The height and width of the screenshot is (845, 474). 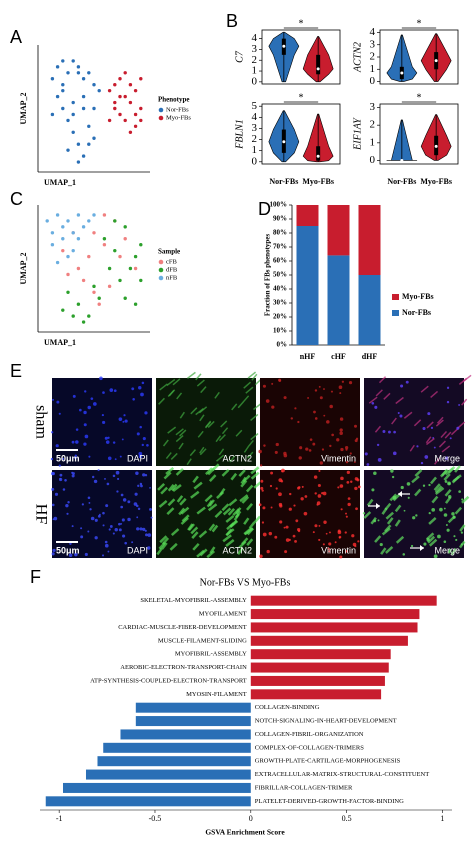 I want to click on panel-label: F, so click(x=35, y=577).